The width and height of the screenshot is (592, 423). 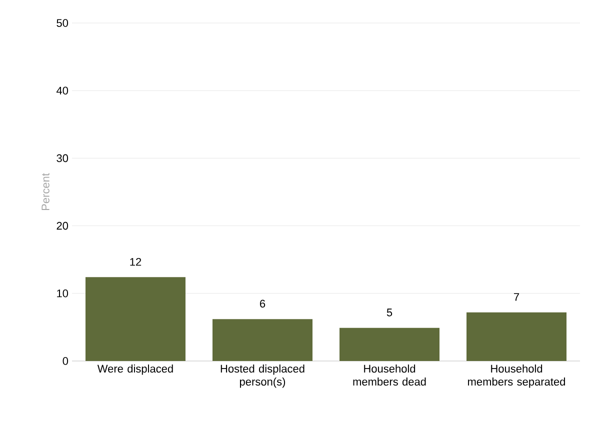 What do you see at coordinates (389, 375) in the screenshot?
I see `x-tick-label: Household members dead` at bounding box center [389, 375].